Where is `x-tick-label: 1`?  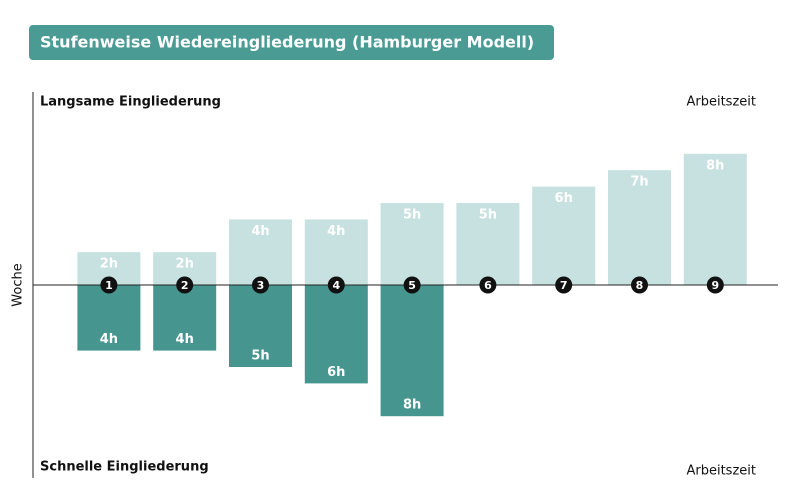
x-tick-label: 1 is located at coordinates (109, 285).